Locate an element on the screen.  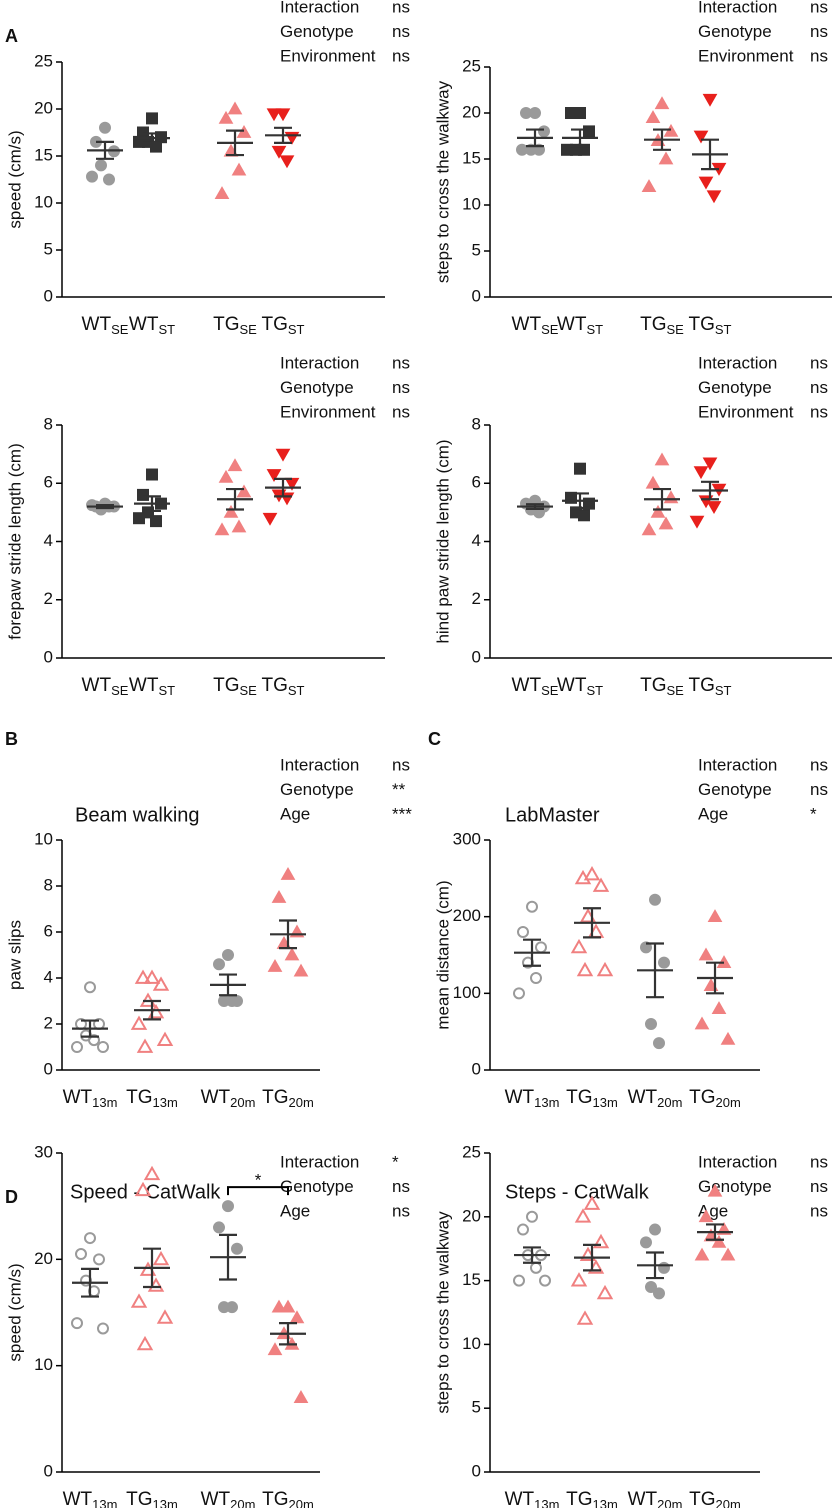
x-tick-label: WTSE is located at coordinates (535, 325).